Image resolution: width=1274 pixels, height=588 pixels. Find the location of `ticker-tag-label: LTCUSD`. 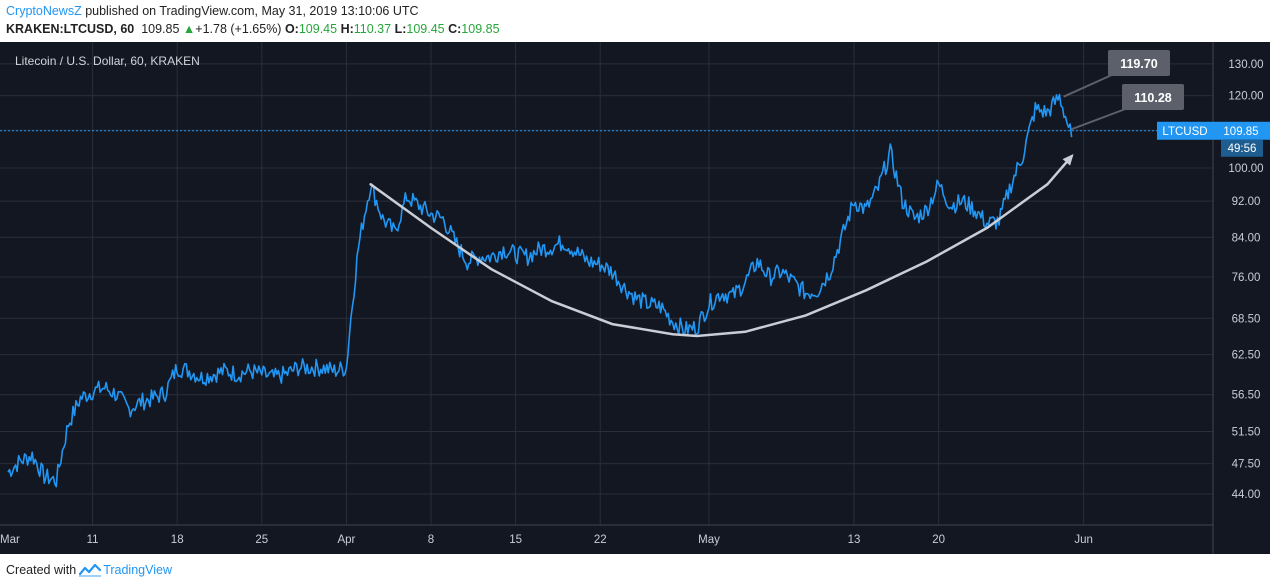

ticker-tag-label: LTCUSD is located at coordinates (1184, 132).